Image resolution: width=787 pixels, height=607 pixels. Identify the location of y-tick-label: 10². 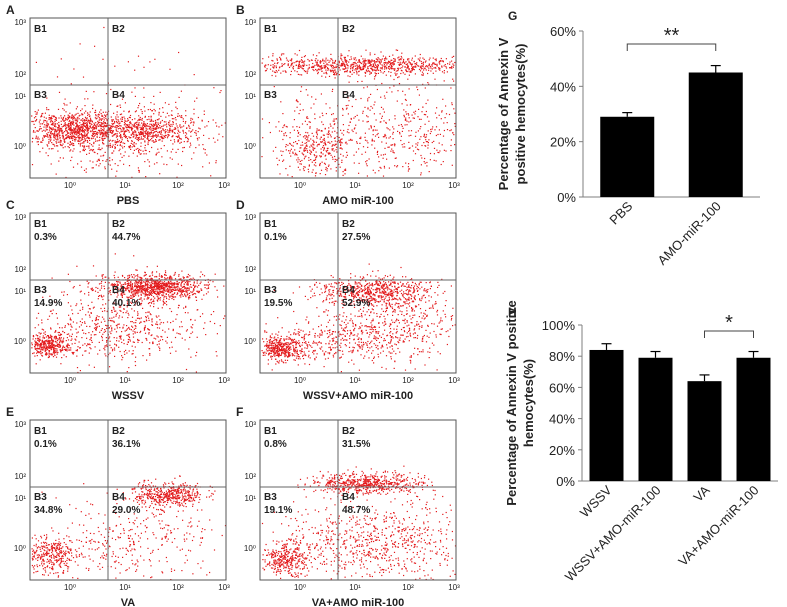
(20, 74).